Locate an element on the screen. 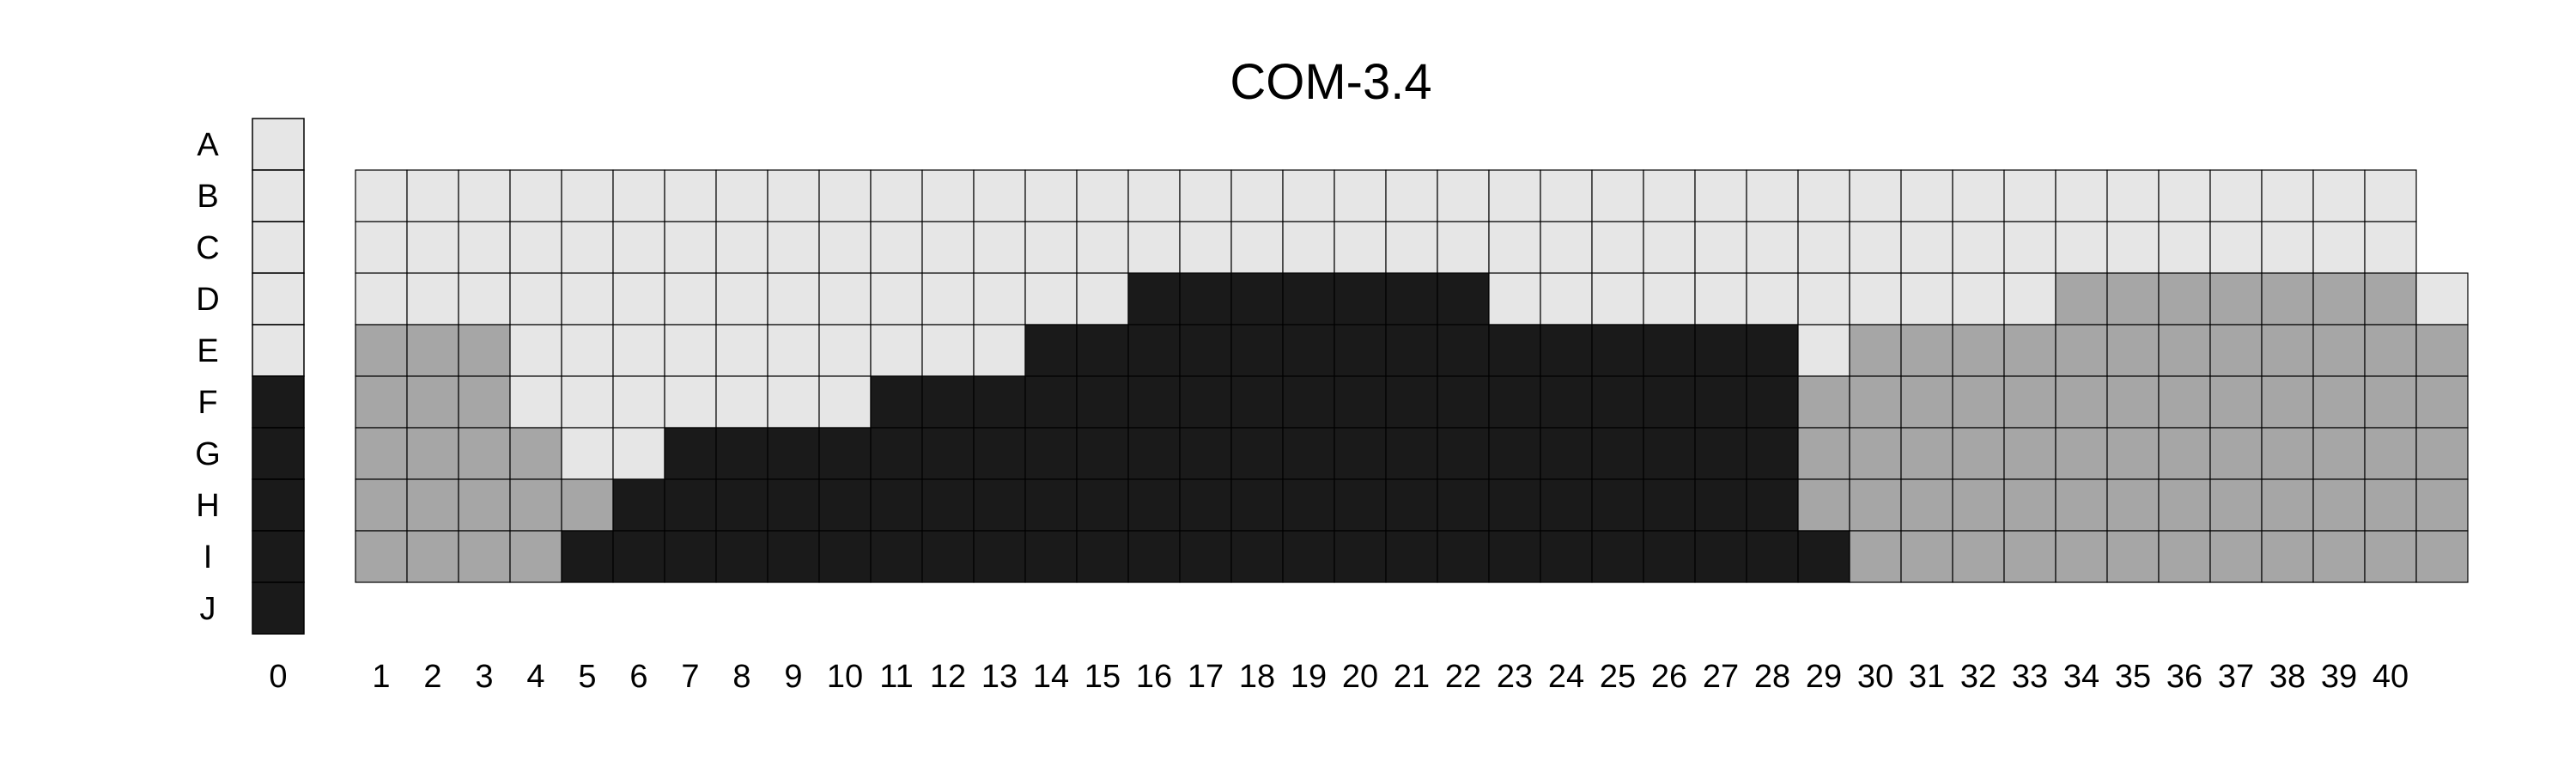  column-label-40: 40 is located at coordinates (2390, 677).